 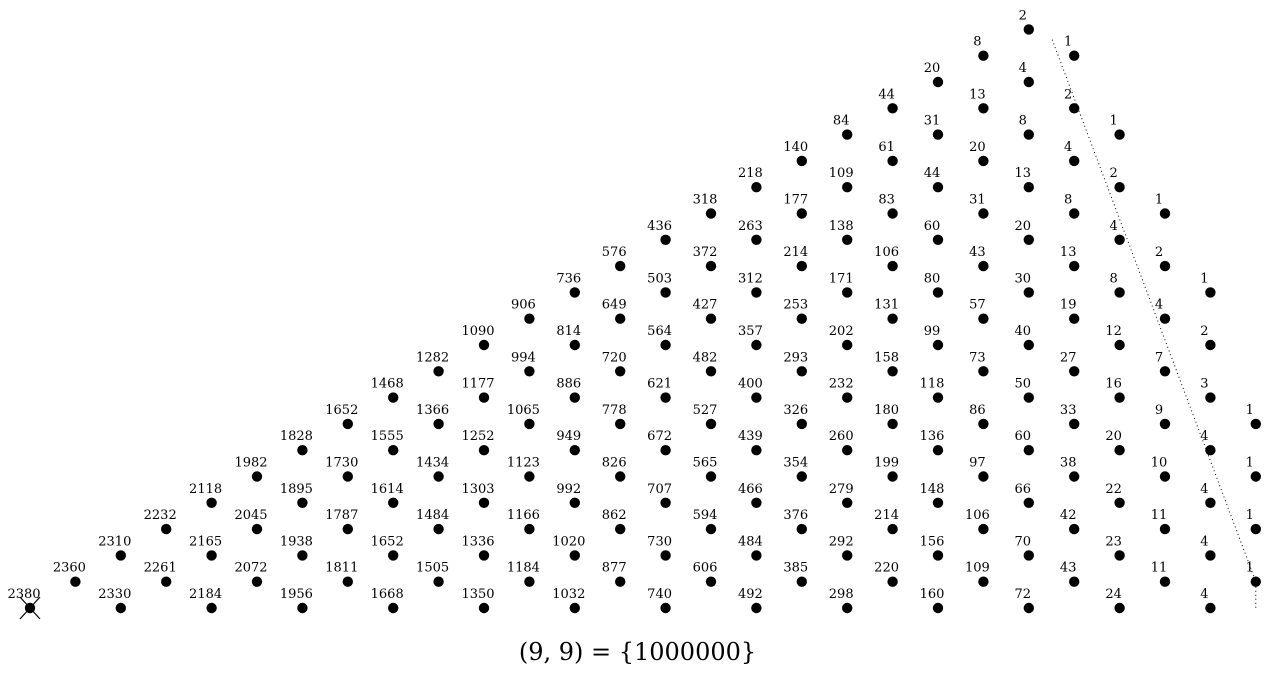 What do you see at coordinates (705, 410) in the screenshot?
I see `node-label: 527` at bounding box center [705, 410].